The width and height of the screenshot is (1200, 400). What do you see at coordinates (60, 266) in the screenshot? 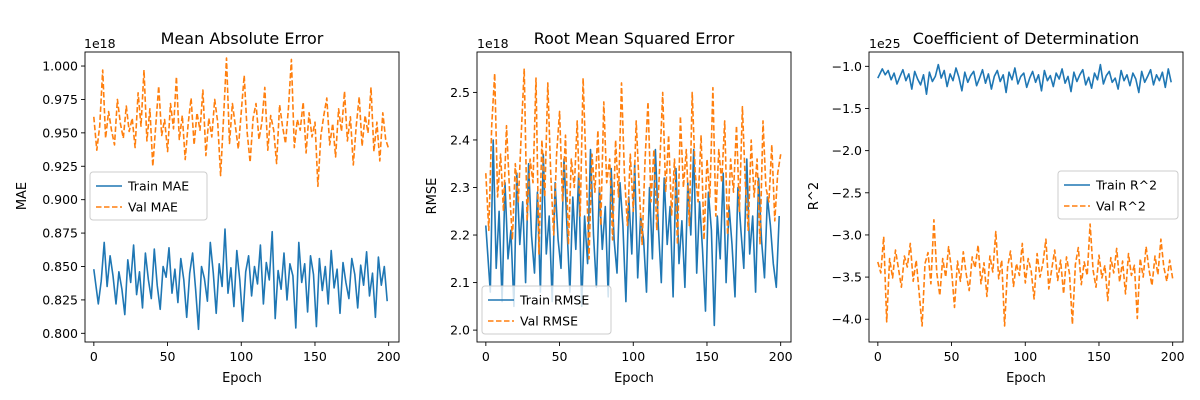
I see `y-tick-label: 0.850` at bounding box center [60, 266].